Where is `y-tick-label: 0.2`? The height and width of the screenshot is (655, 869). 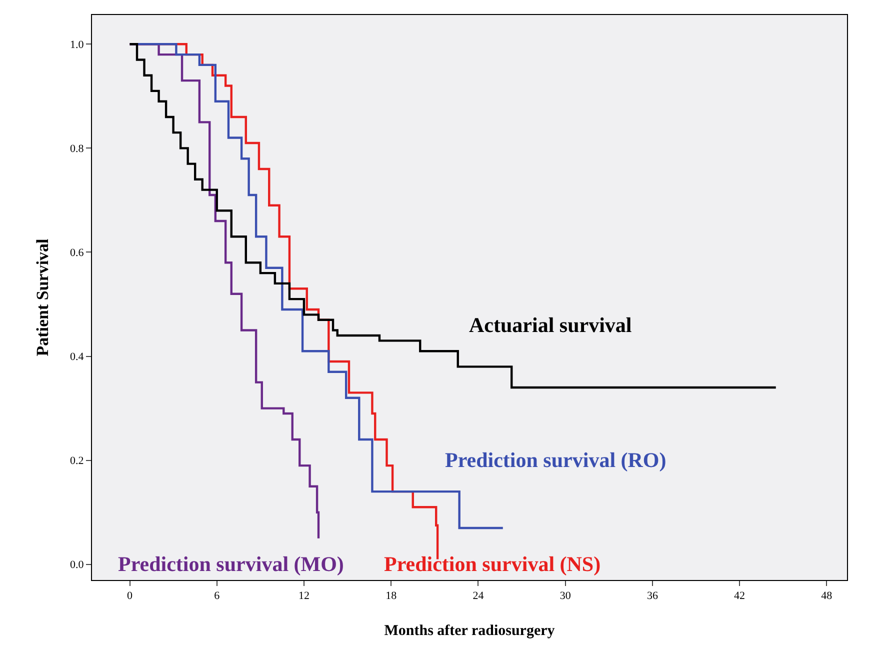
y-tick-label: 0.2 is located at coordinates (77, 461).